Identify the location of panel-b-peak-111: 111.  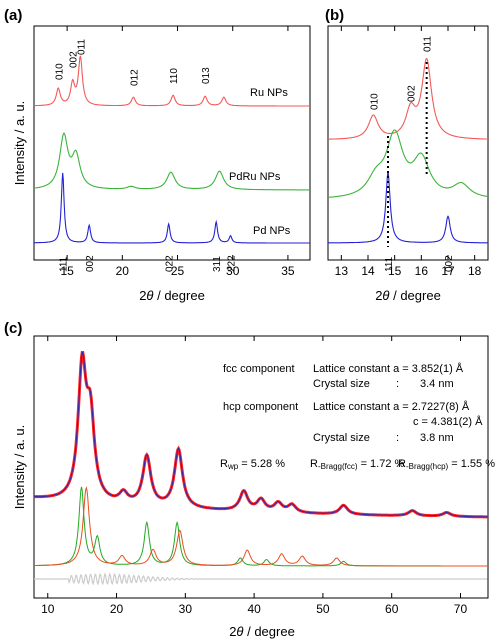
(389, 264).